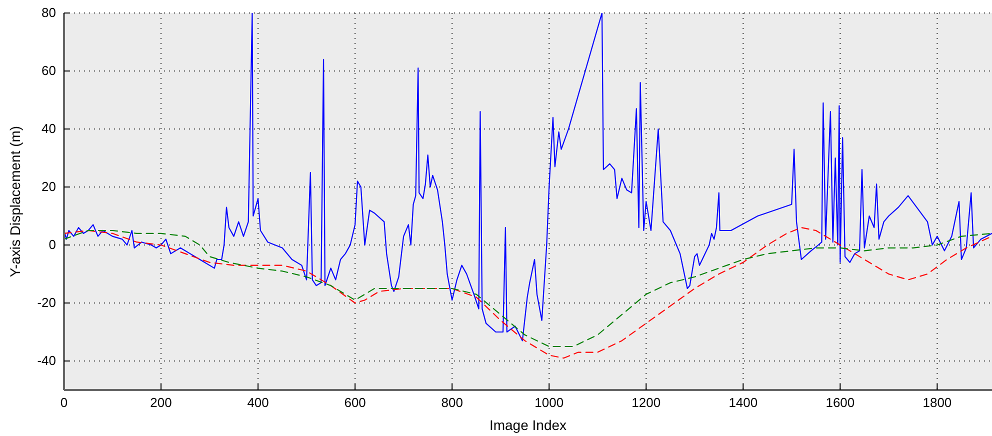 The width and height of the screenshot is (992, 436). I want to click on x-tick-label: 200, so click(161, 402).